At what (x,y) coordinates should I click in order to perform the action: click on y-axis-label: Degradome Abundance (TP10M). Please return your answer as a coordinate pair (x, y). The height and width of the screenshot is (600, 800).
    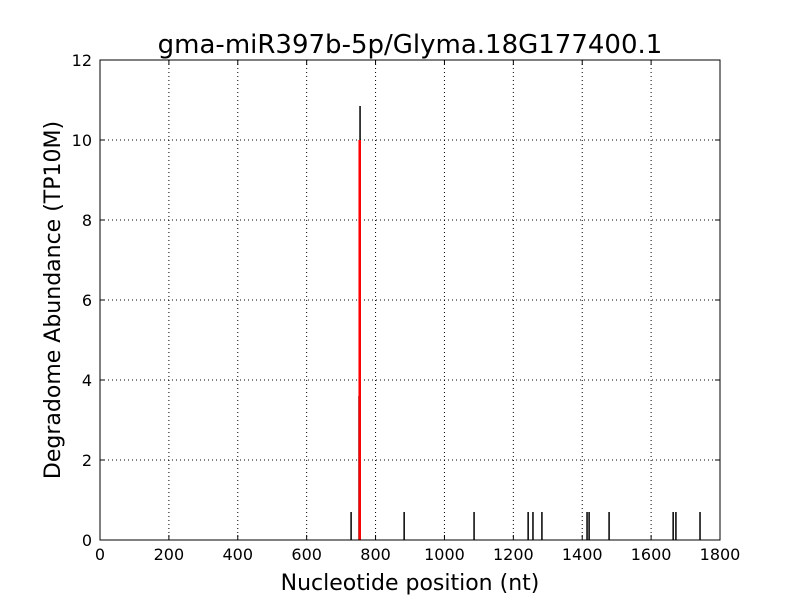
    Looking at the image, I should click on (53, 300).